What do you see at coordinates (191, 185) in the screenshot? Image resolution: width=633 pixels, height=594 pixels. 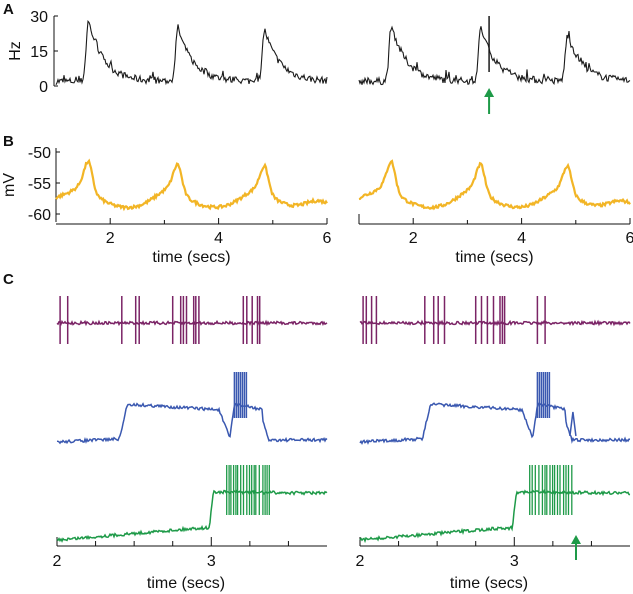 I see `membrane-trace-left` at bounding box center [191, 185].